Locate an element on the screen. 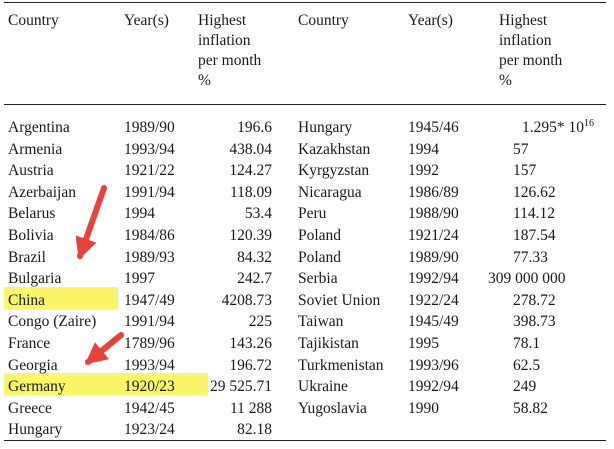  years-cell: 1947/49 is located at coordinates (149, 300).